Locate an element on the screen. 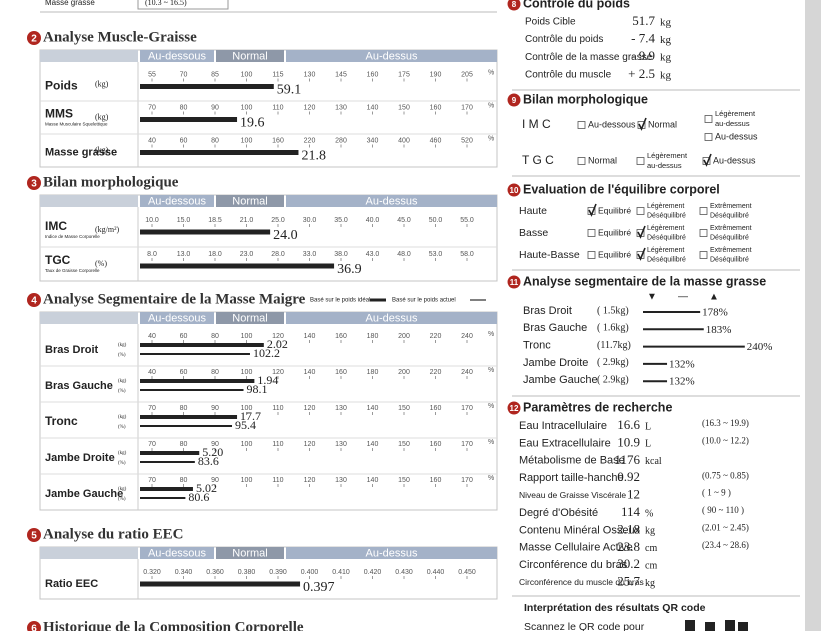 The image size is (821, 631). scale-tick-label: 205 is located at coordinates (467, 74).